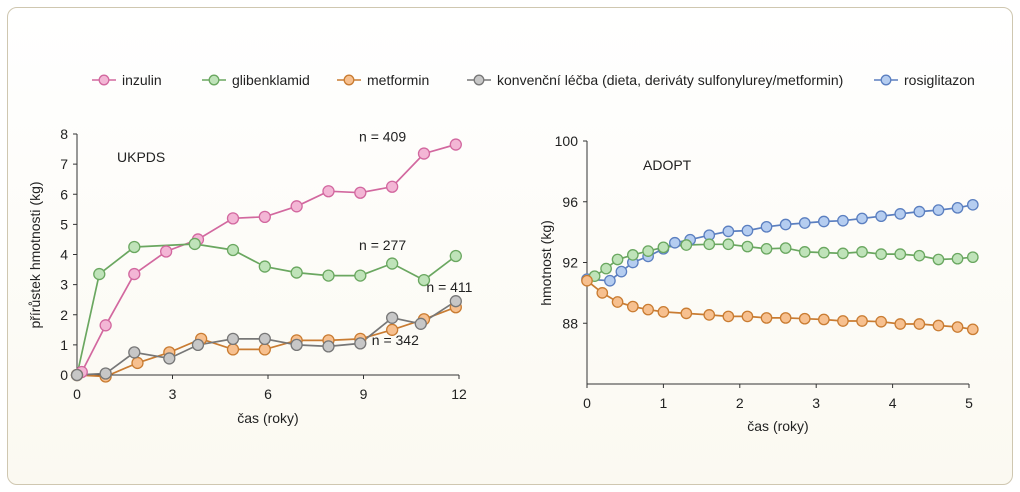  What do you see at coordinates (364, 394) in the screenshot?
I see `chart0-x-tick-label-3: 9` at bounding box center [364, 394].